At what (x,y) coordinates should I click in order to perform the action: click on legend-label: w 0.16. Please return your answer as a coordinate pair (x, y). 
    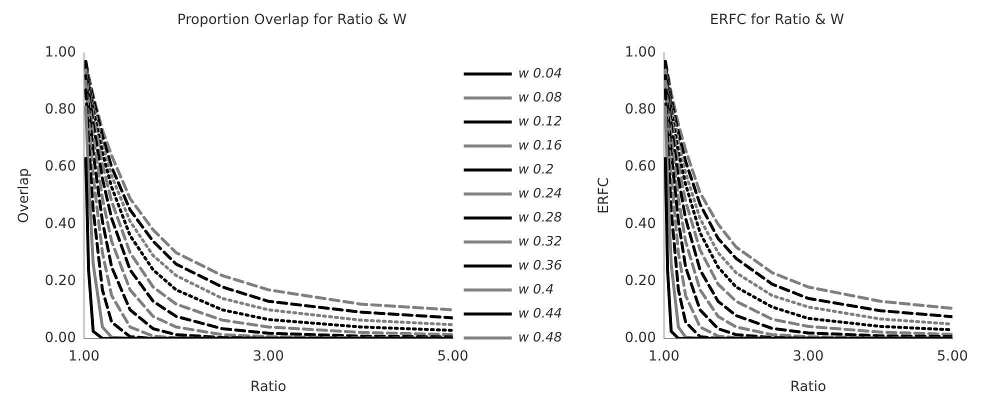
    Looking at the image, I should click on (540, 146).